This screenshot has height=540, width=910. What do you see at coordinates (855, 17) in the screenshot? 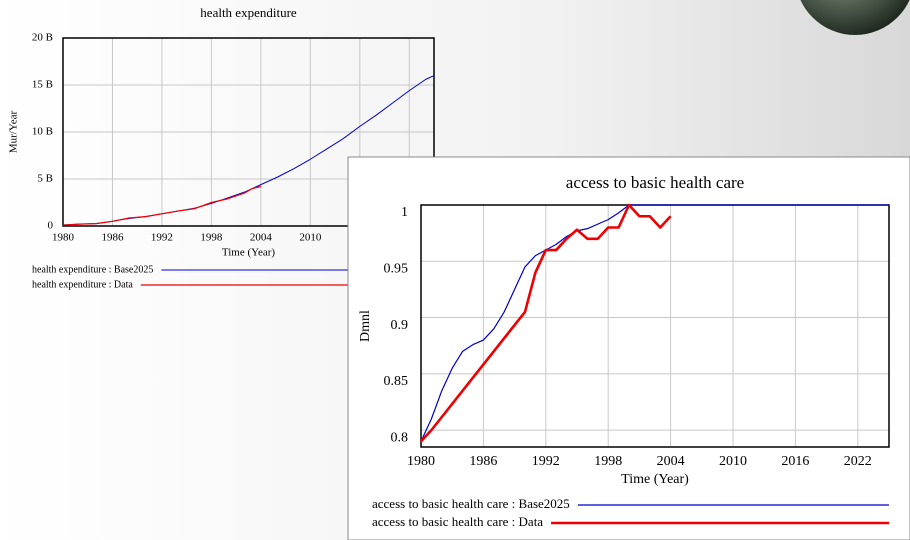
I see `globe-decoration` at bounding box center [855, 17].